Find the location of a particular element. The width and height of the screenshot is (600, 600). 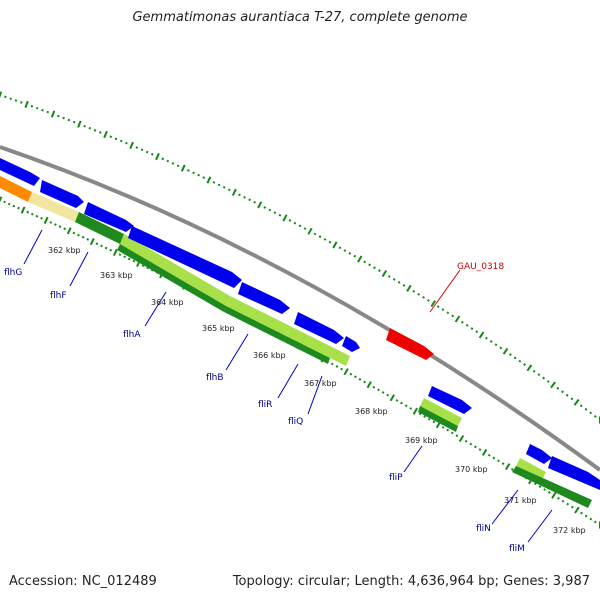

gene-label-fliQ: fliQ is located at coordinates (295, 422).